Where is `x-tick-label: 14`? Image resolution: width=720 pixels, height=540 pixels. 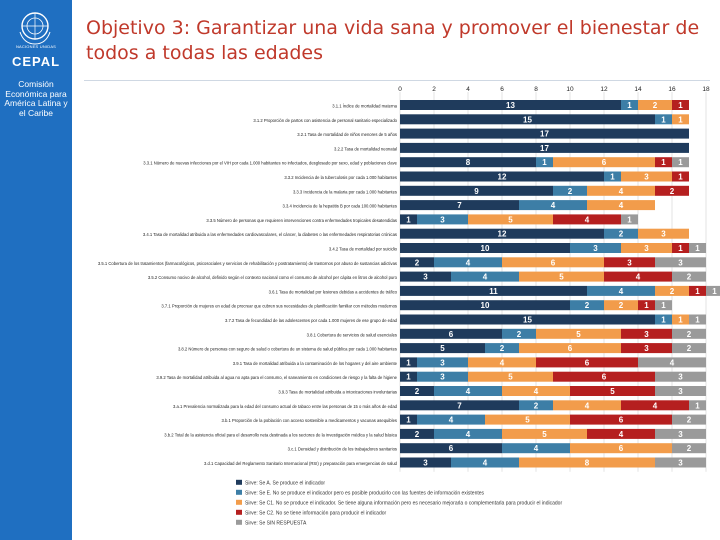 x-tick-label: 14 is located at coordinates (638, 89).